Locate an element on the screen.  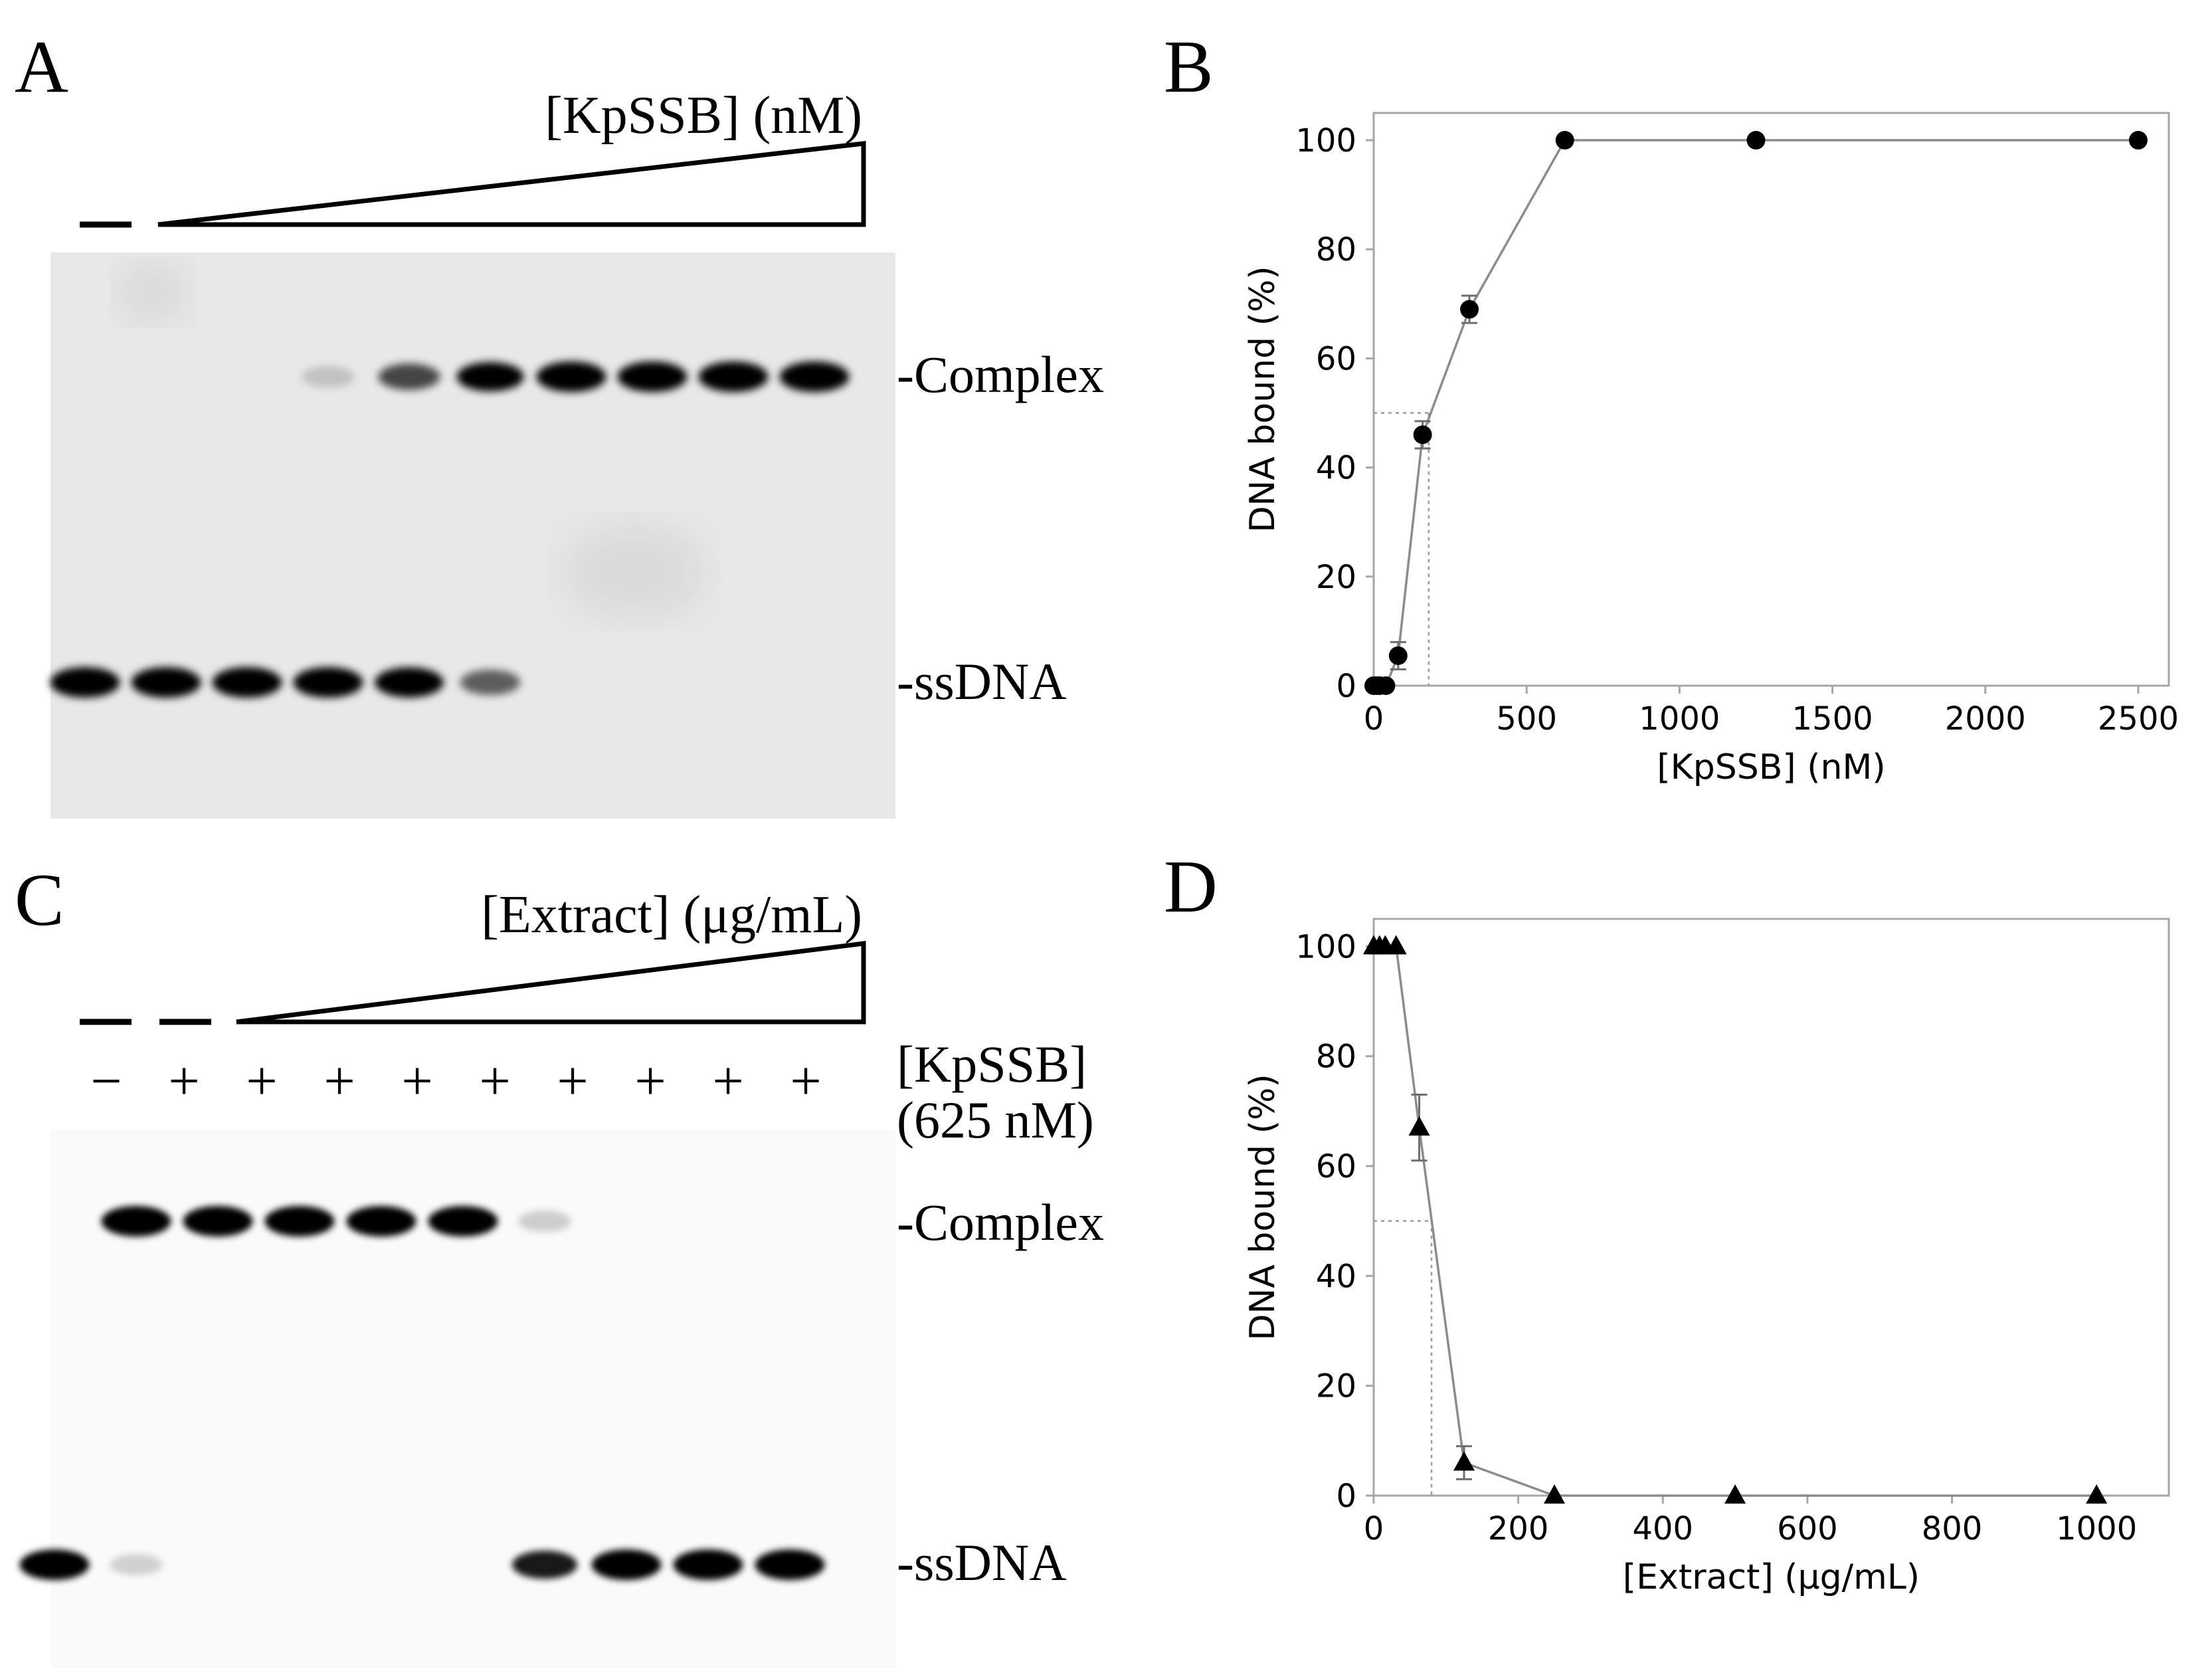
x-tick-label: 800 is located at coordinates (1952, 1529).